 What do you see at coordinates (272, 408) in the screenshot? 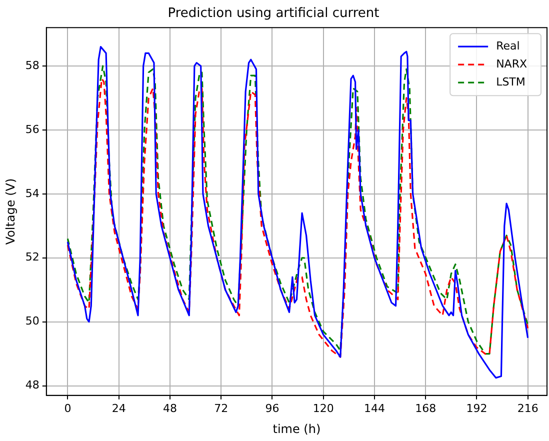
I see `x-tick-label: 96` at bounding box center [272, 408].